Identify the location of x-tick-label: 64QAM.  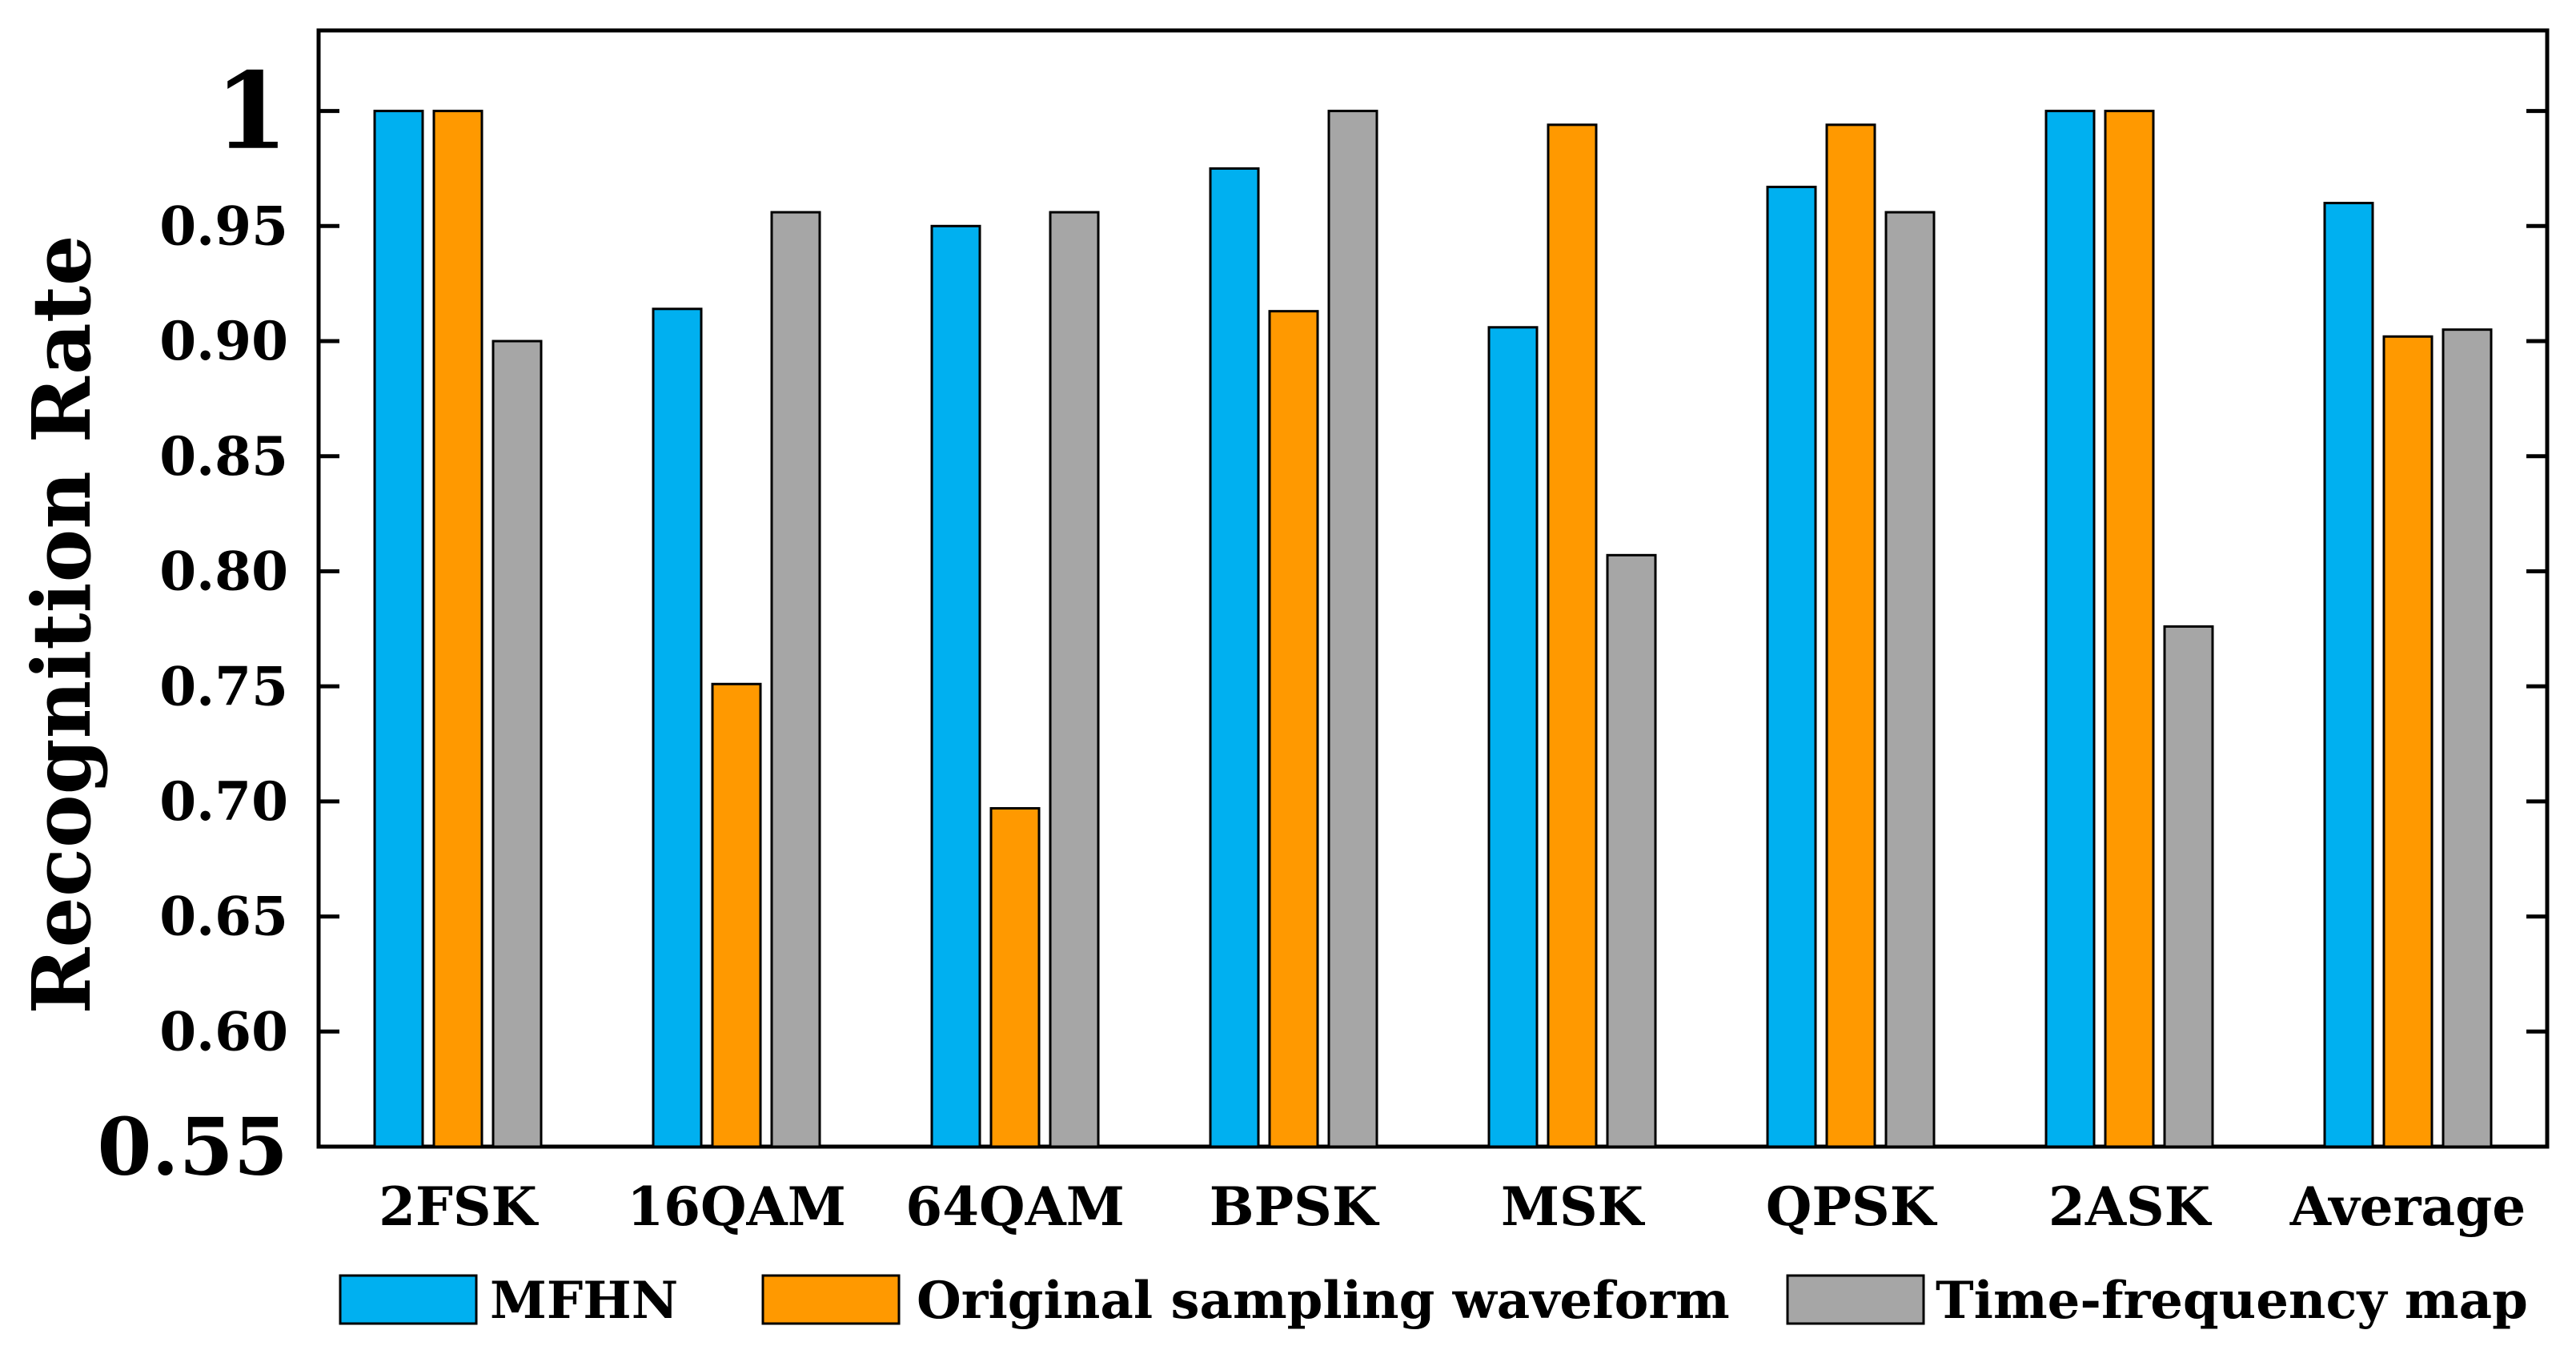
(1015, 1206).